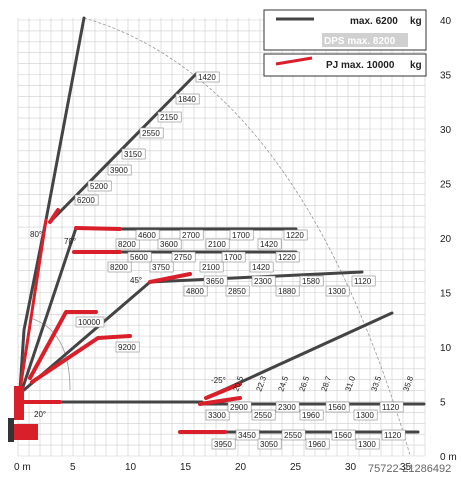  Describe the element at coordinates (446, 76) in the screenshot. I see `y-tick-label: 35` at that location.